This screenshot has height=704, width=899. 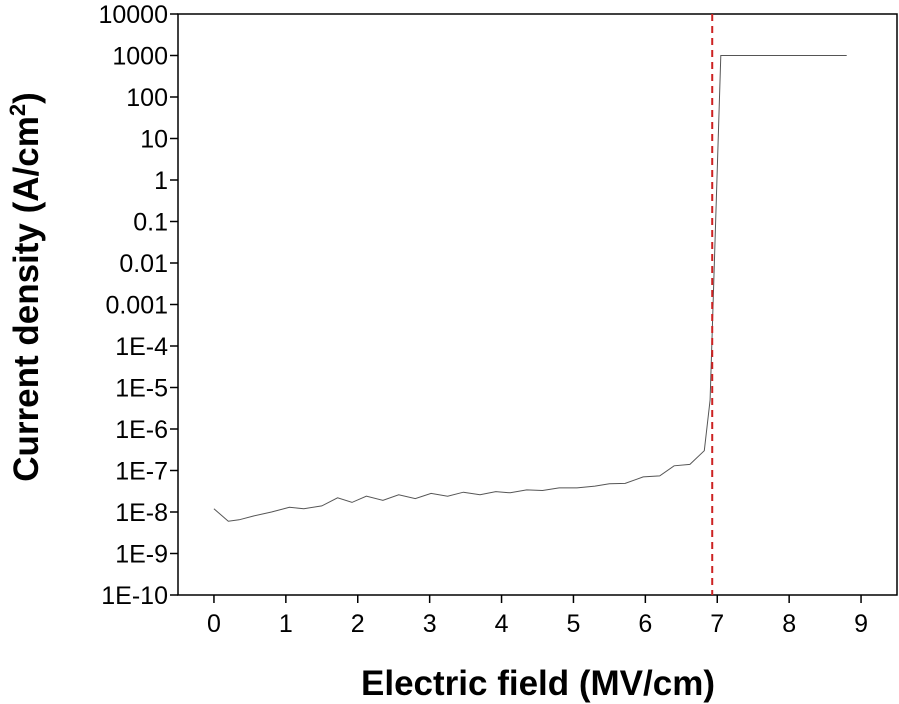 What do you see at coordinates (141, 472) in the screenshot?
I see `y-tick-label: 1E-7` at bounding box center [141, 472].